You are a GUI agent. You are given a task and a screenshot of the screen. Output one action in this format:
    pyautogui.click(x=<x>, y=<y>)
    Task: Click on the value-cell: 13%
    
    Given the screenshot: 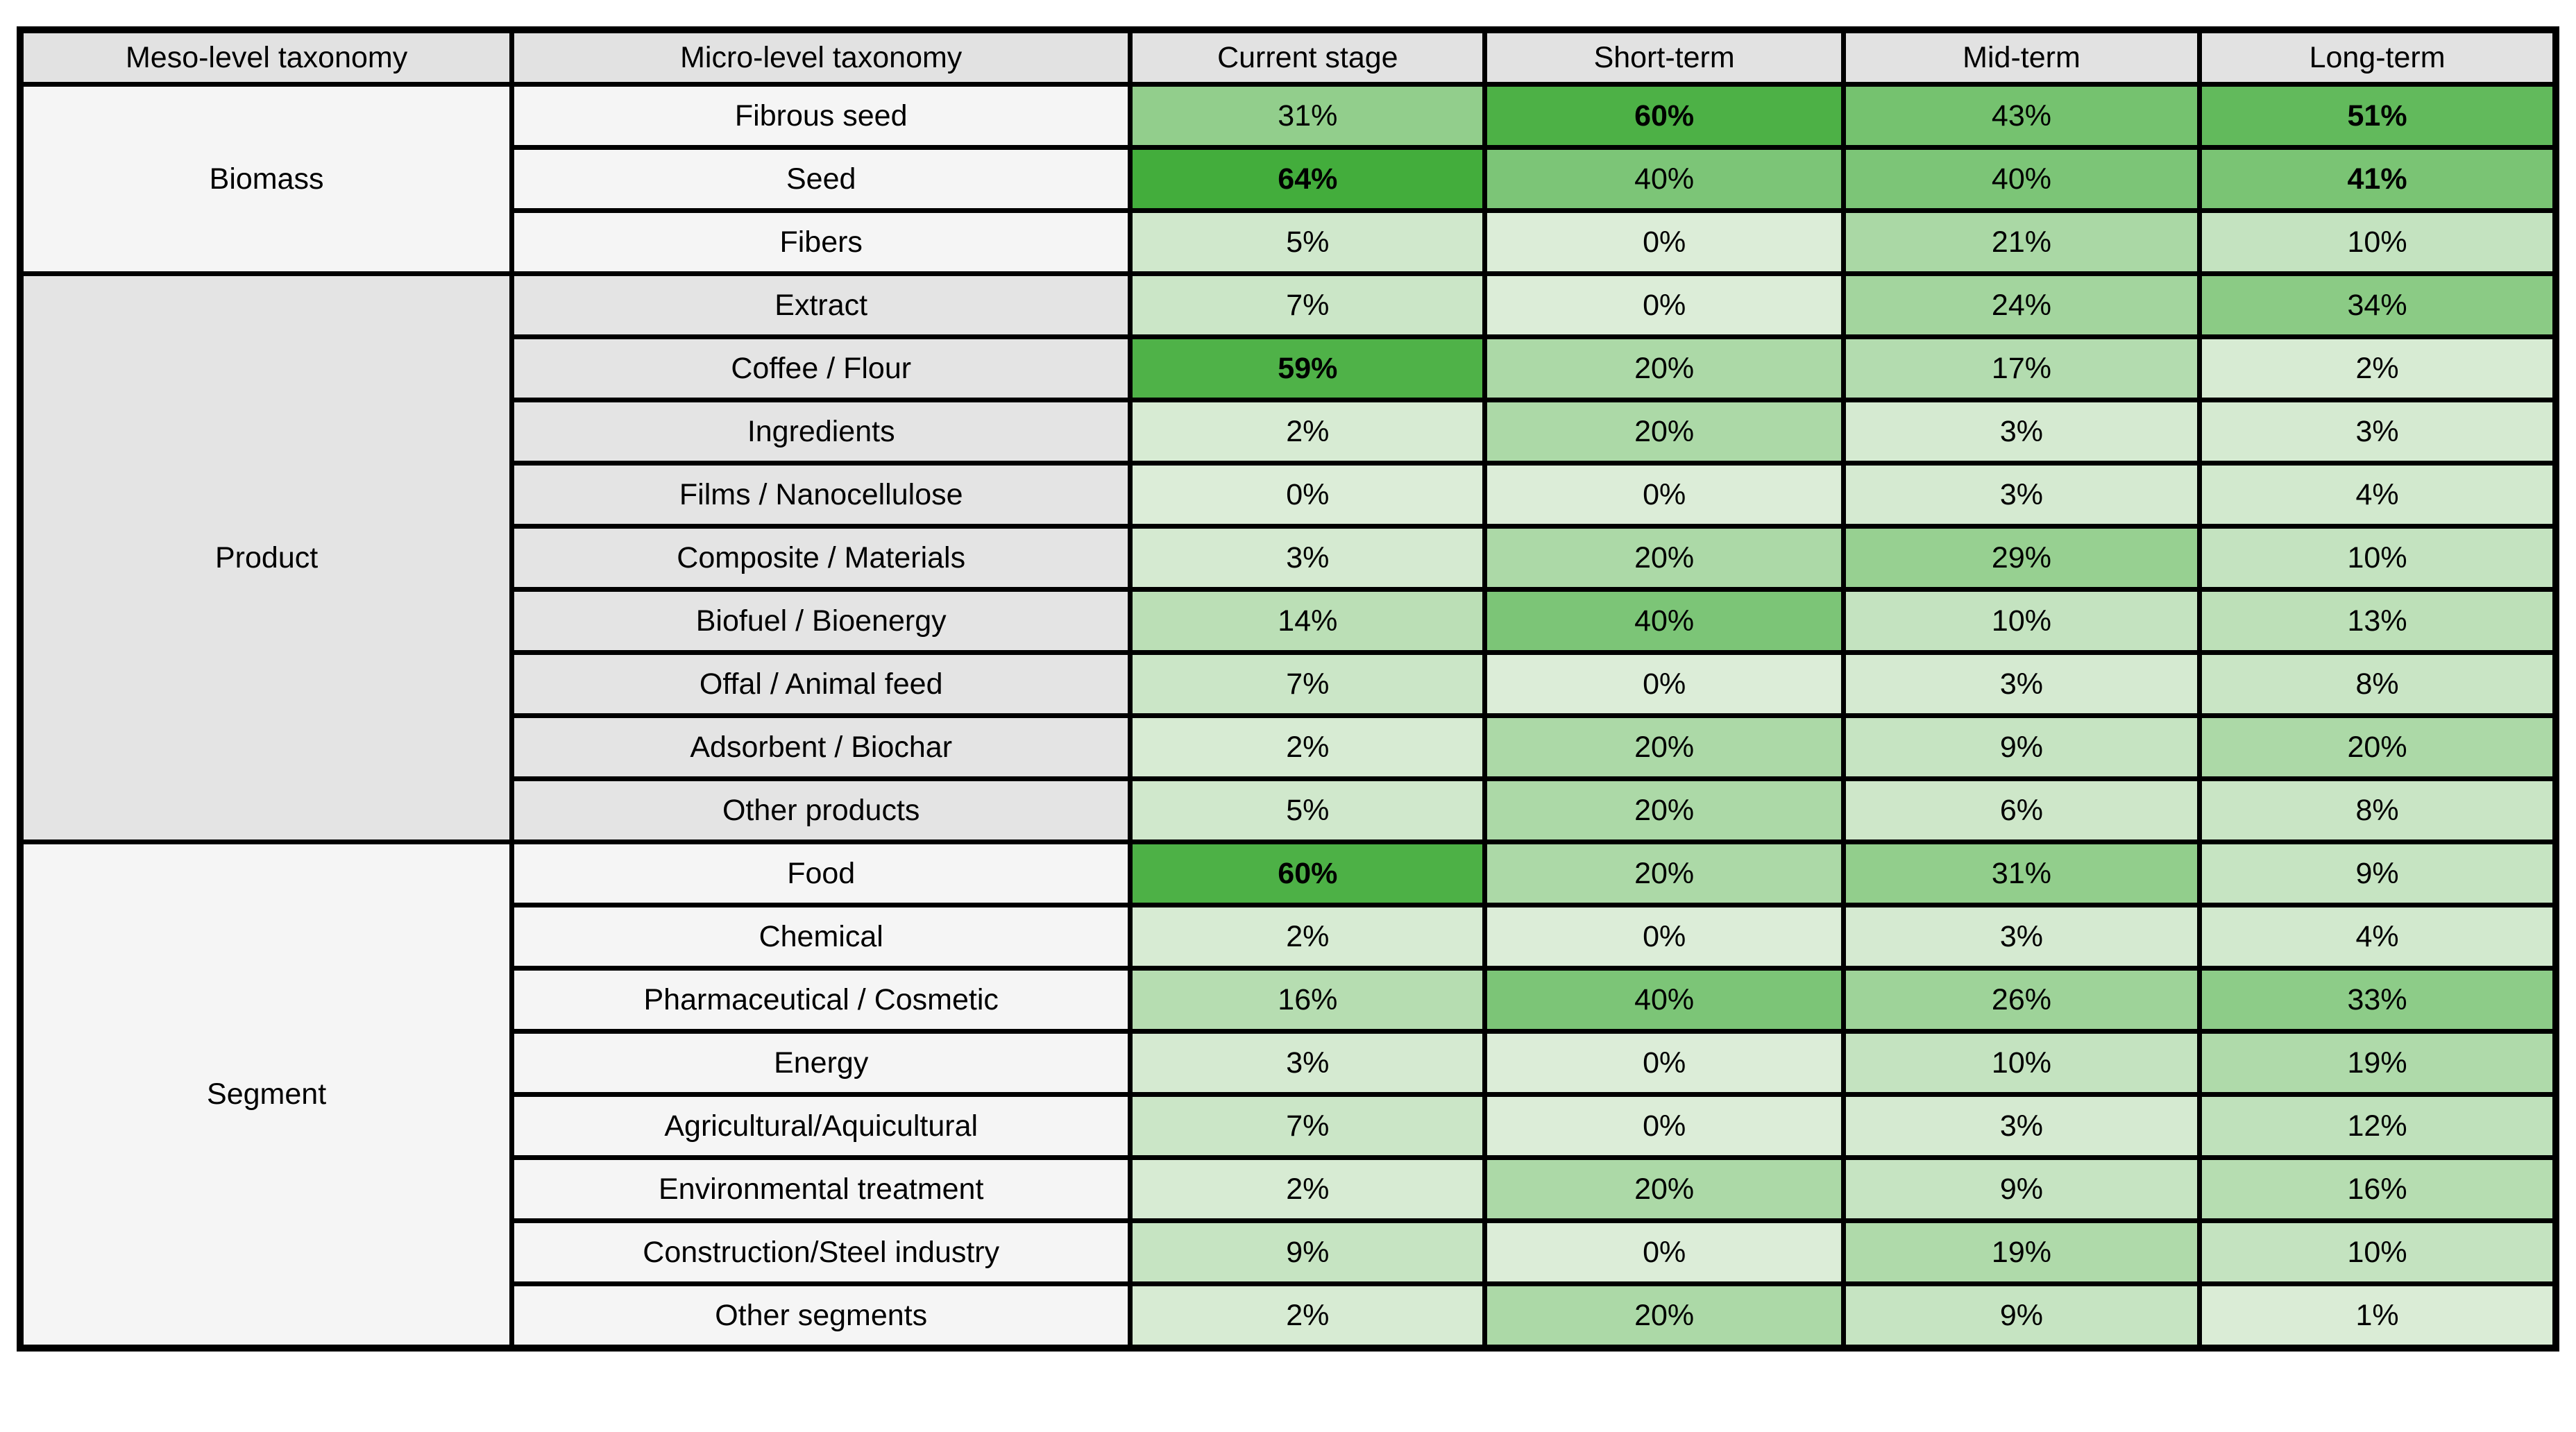 What is the action you would take?
    pyautogui.click(x=2378, y=621)
    